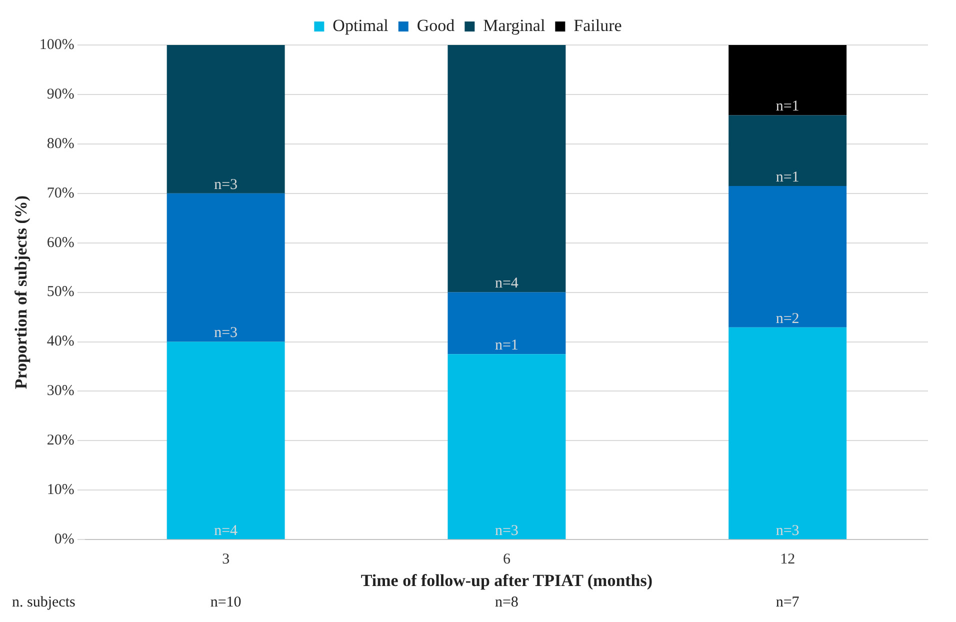 The width and height of the screenshot is (956, 622). I want to click on y-tick-label: 80%, so click(60, 144).